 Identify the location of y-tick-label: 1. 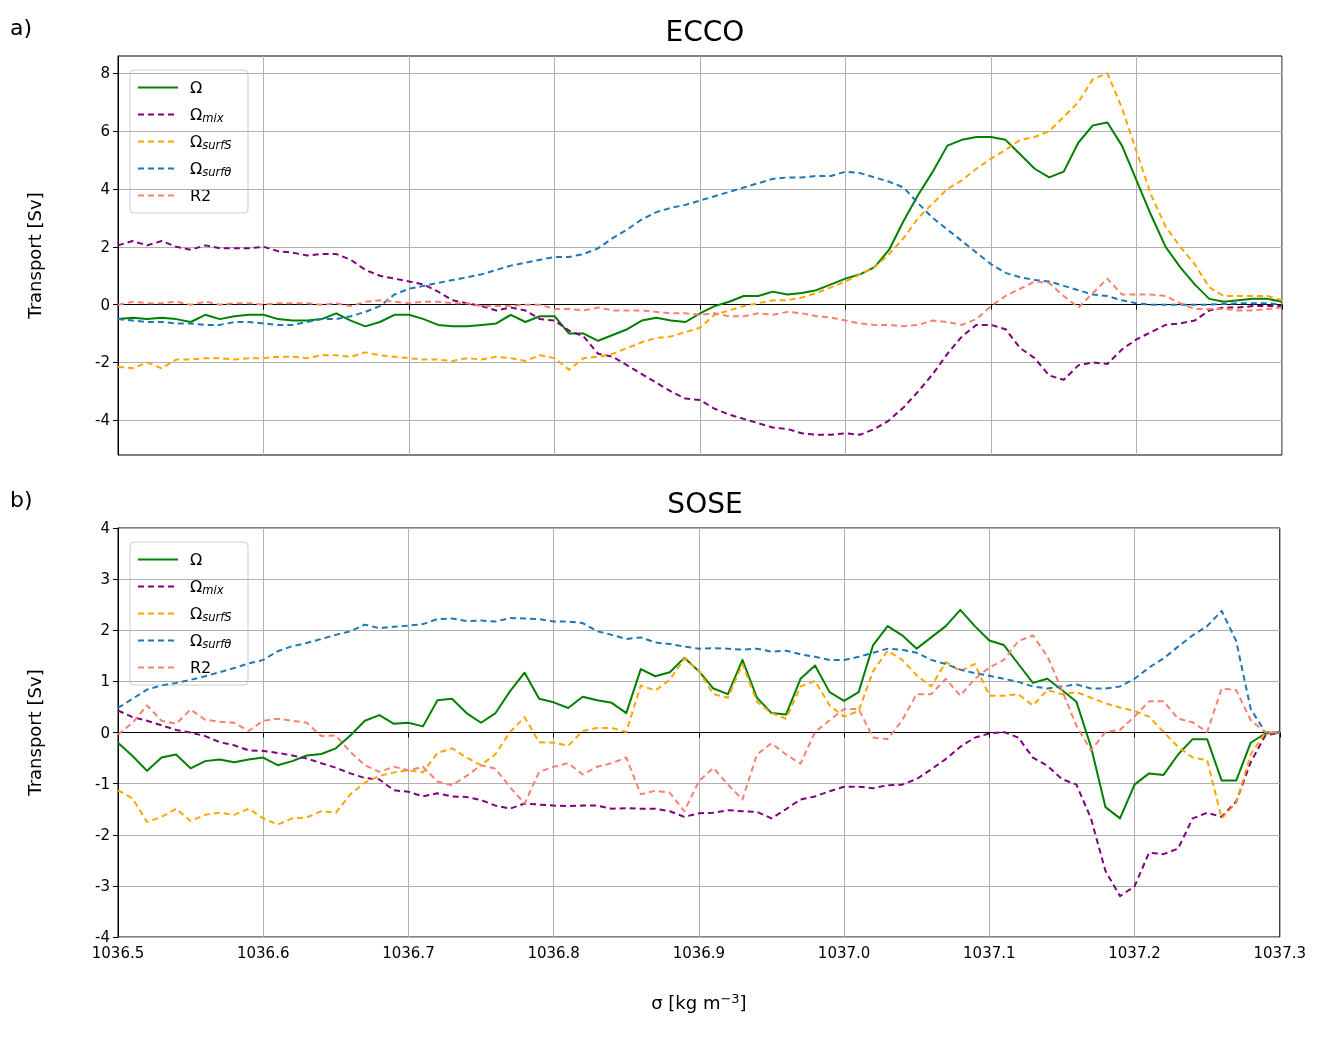
(105, 681).